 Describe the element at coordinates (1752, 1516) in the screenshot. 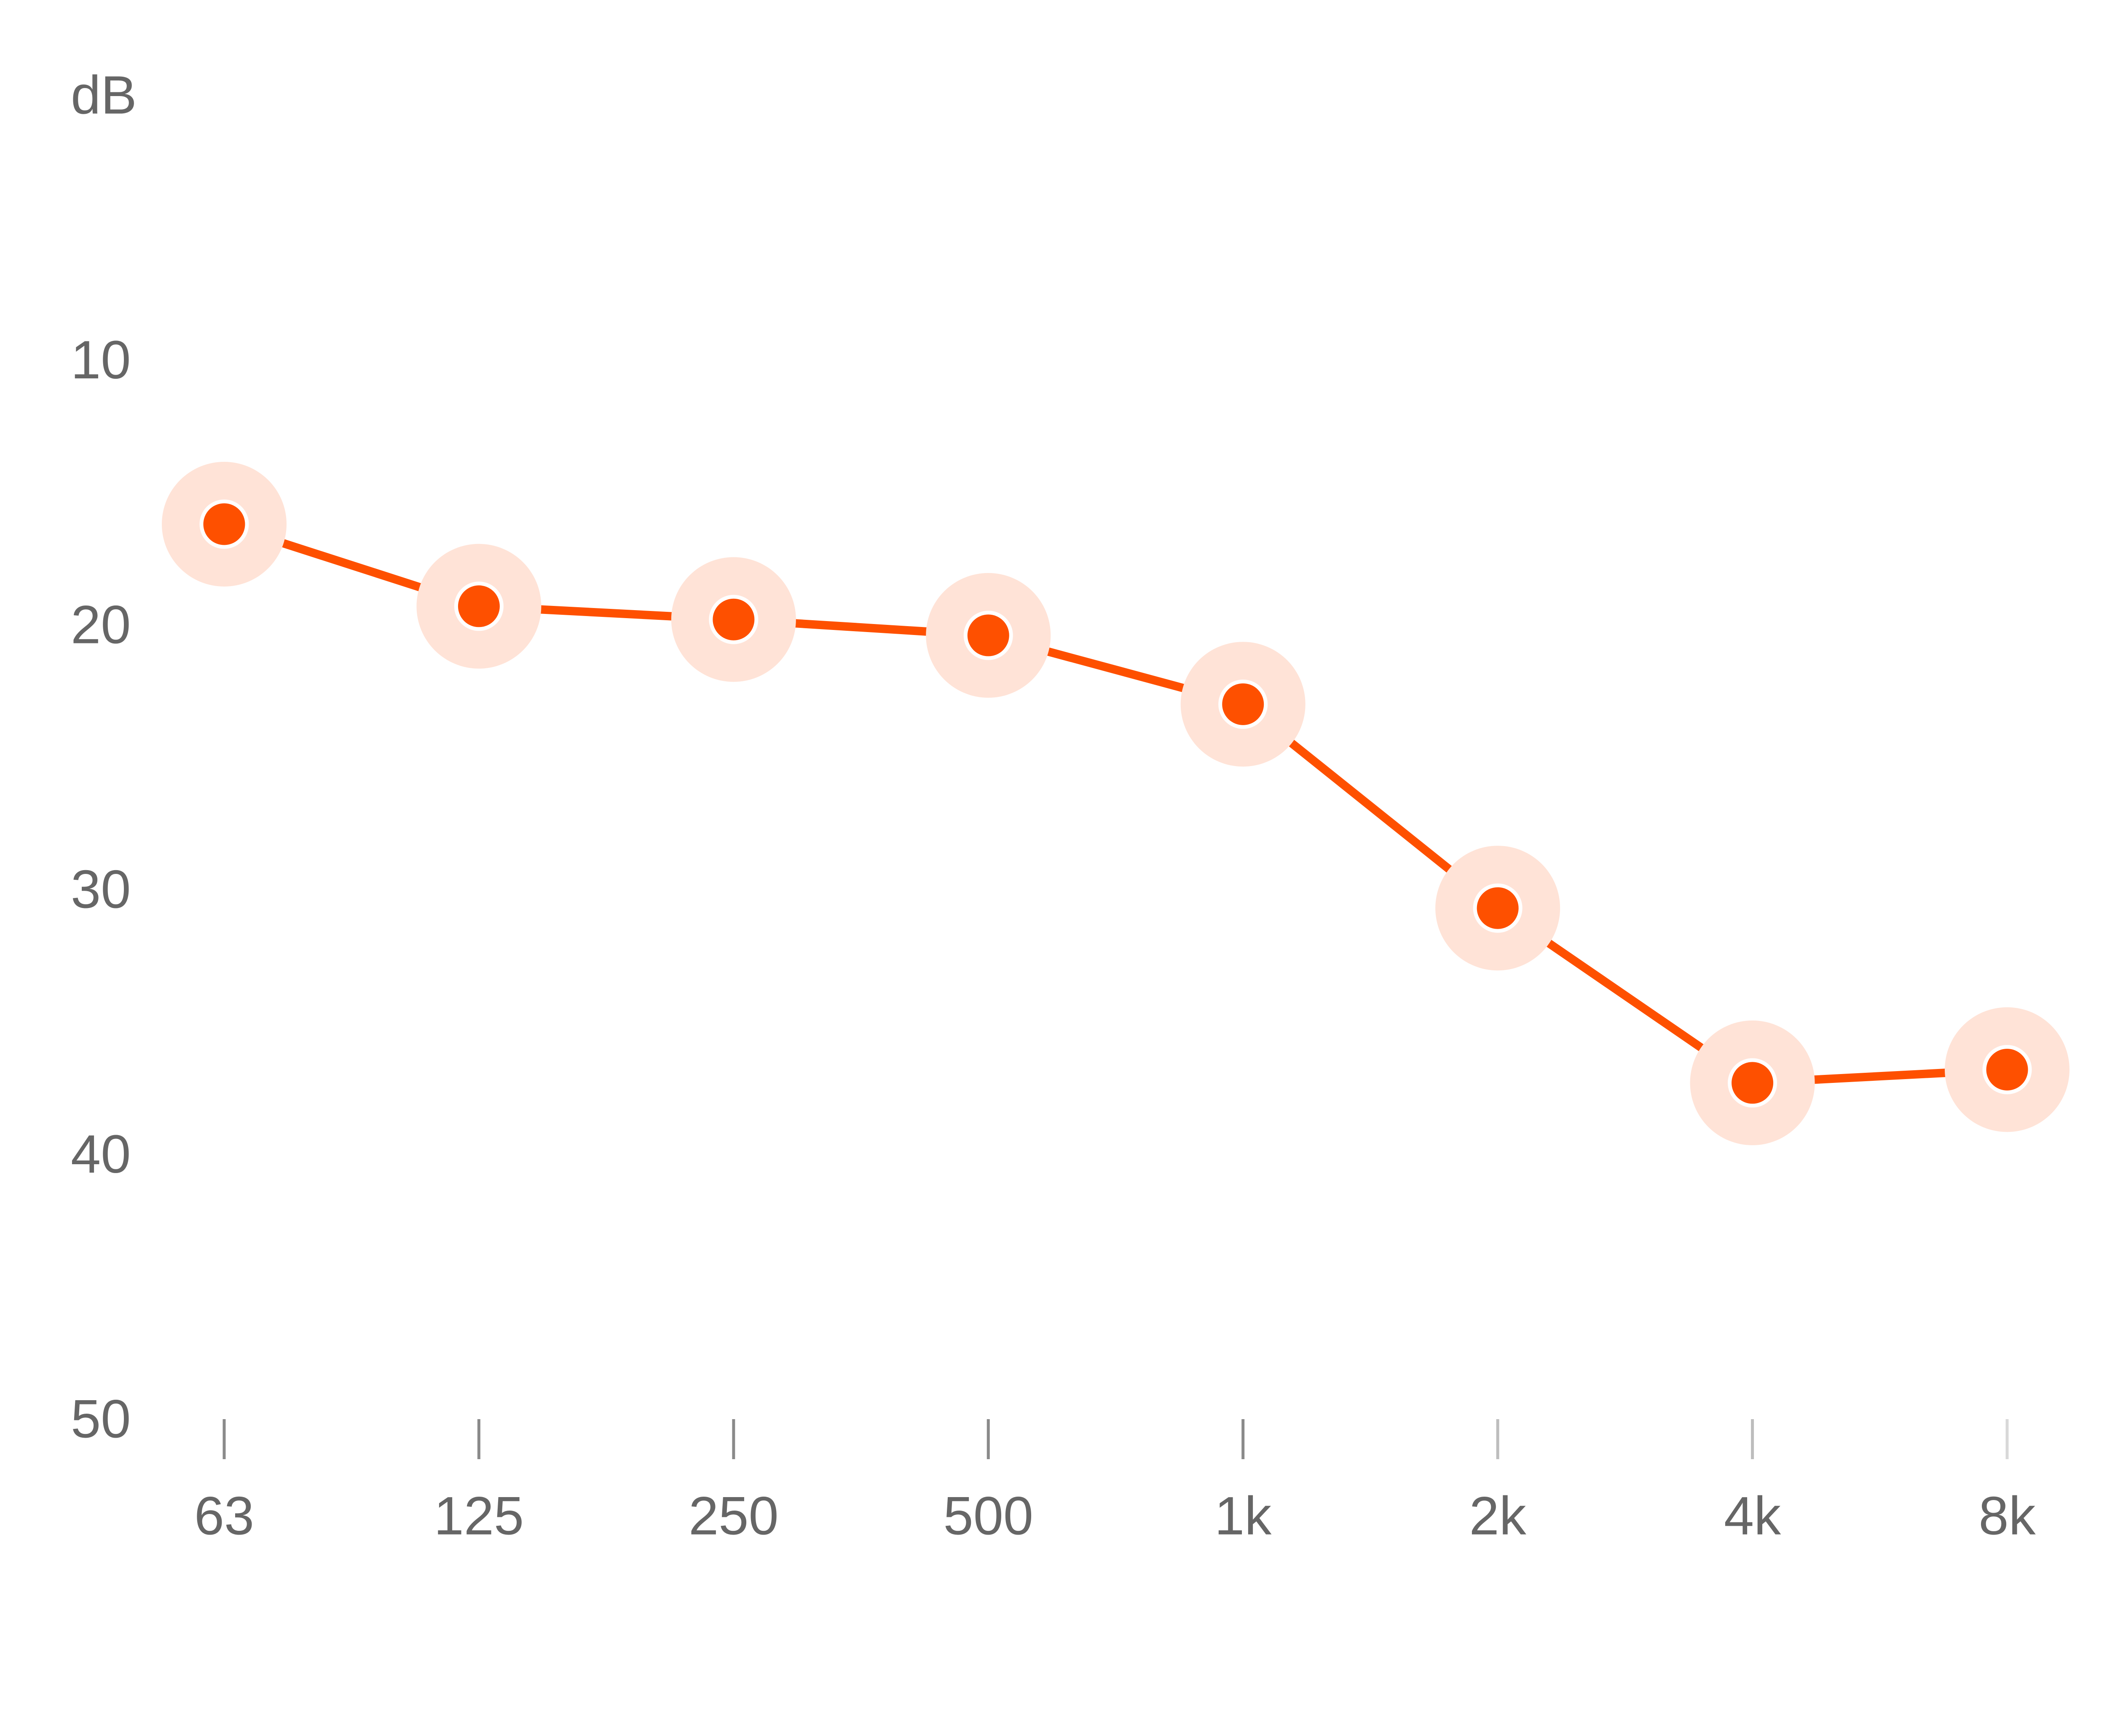

I see `x-tick-label-4k: 4k` at that location.